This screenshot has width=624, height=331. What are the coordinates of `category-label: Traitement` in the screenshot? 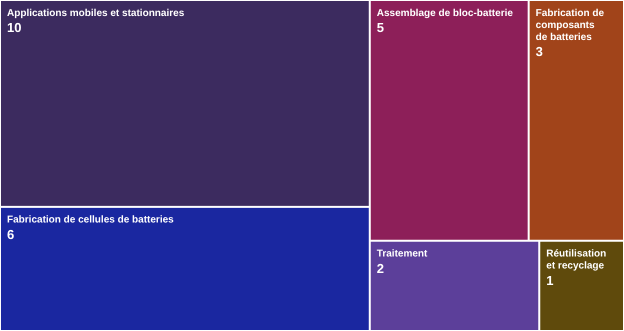 It's located at (402, 254).